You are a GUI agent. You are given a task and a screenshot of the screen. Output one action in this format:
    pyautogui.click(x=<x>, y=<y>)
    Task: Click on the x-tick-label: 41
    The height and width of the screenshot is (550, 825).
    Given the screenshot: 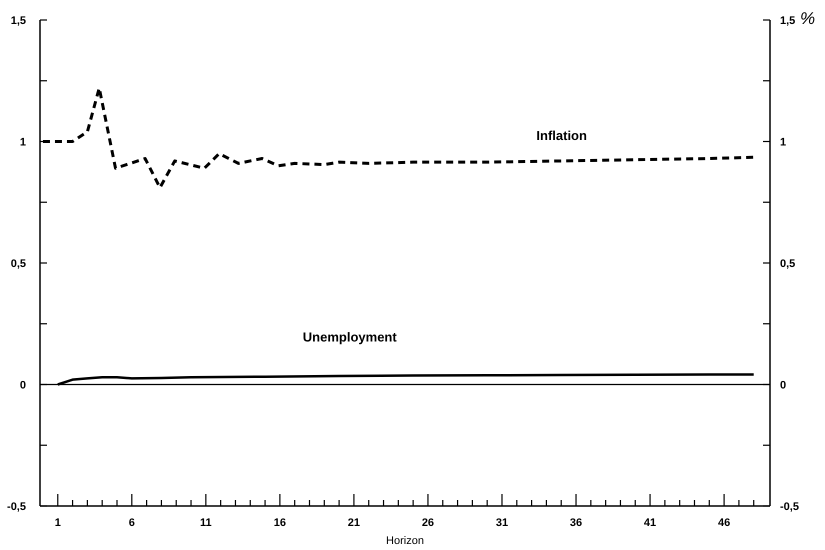 What is the action you would take?
    pyautogui.click(x=650, y=523)
    